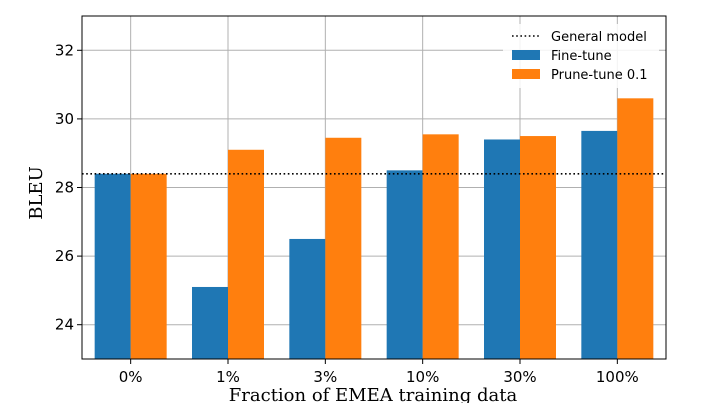 Image resolution: width=704 pixels, height=403 pixels. What do you see at coordinates (325, 377) in the screenshot?
I see `x-tick-label: 3%` at bounding box center [325, 377].